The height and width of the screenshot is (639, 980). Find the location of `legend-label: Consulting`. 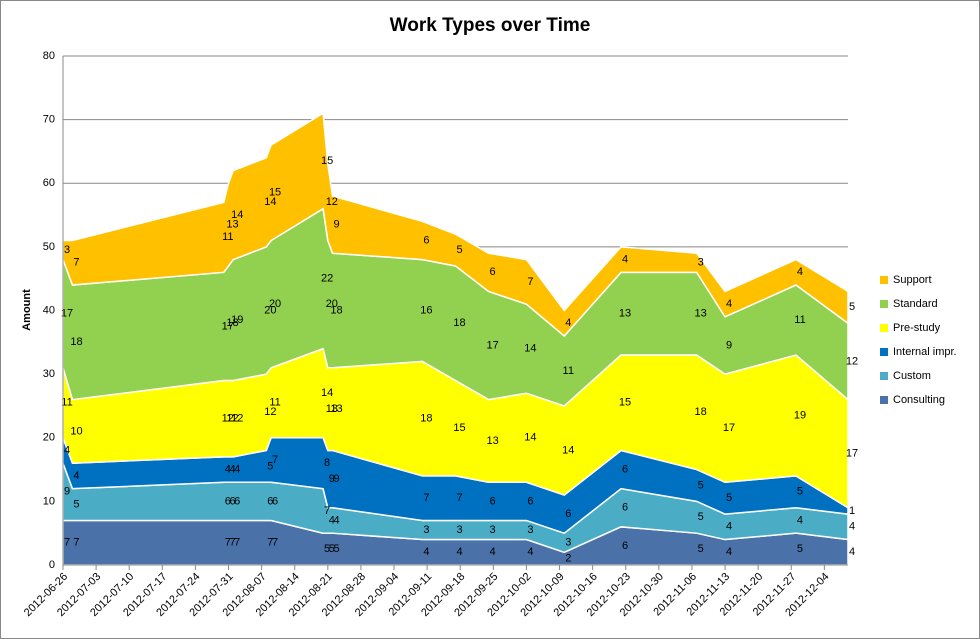

legend-label: Consulting is located at coordinates (919, 400).